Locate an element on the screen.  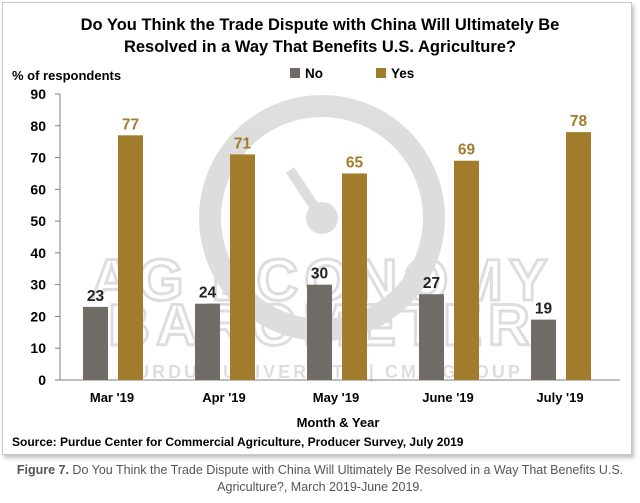
watermark-gauge-hub is located at coordinates (322, 218).